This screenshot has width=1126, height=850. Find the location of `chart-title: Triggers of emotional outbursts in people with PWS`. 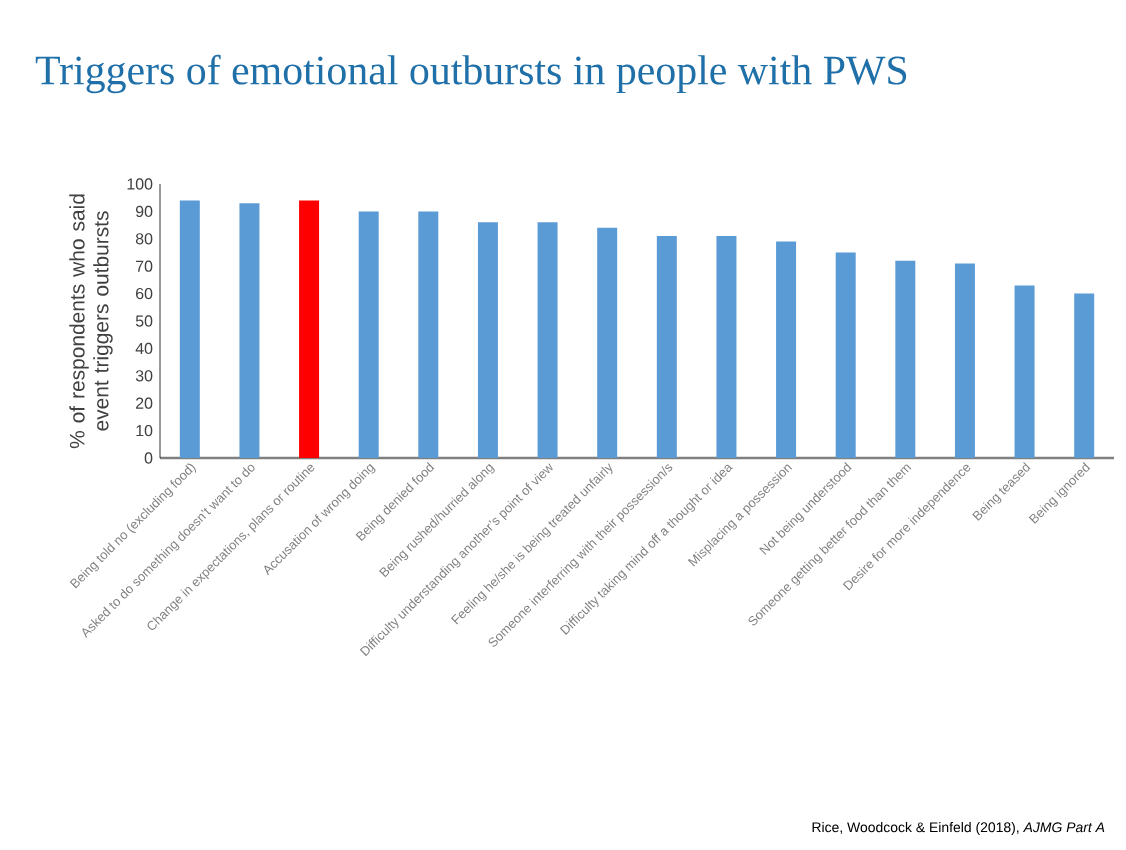

chart-title: Triggers of emotional outbursts in people with PWS is located at coordinates (471, 74).